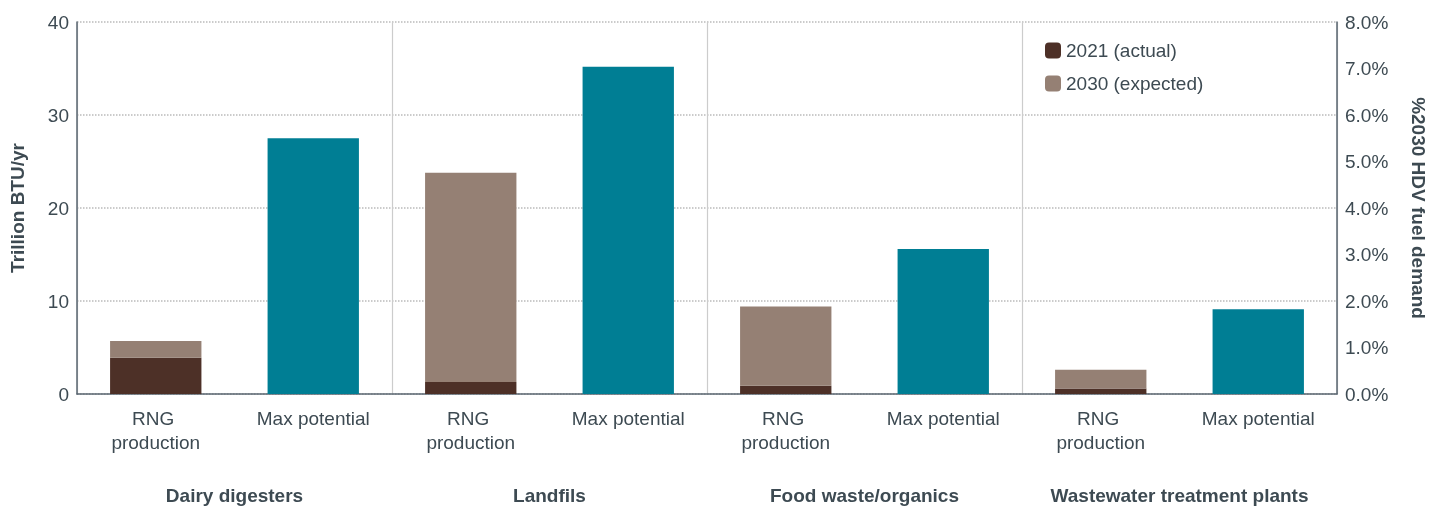 The height and width of the screenshot is (512, 1456). Describe the element at coordinates (1367, 347) in the screenshot. I see `y2-tick-label: 1.0%` at that location.